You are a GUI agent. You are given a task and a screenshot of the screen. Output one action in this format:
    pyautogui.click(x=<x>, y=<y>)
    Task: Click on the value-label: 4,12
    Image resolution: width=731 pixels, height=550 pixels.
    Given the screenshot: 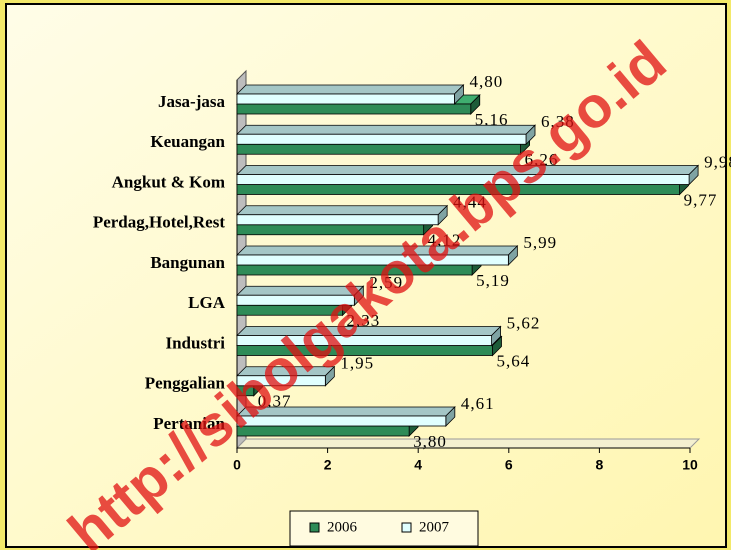 What is the action you would take?
    pyautogui.click(x=445, y=240)
    